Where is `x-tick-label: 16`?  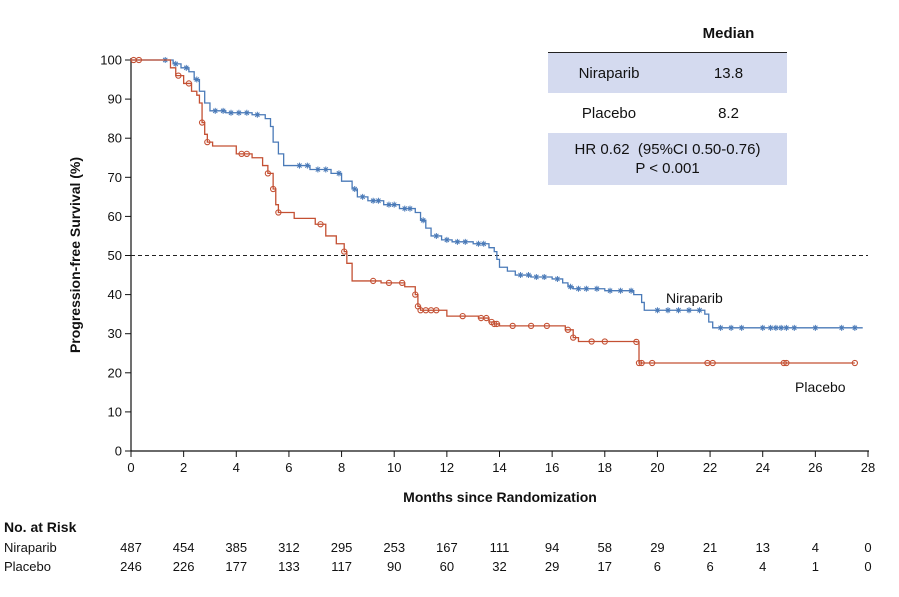 x-tick-label: 16 is located at coordinates (552, 467).